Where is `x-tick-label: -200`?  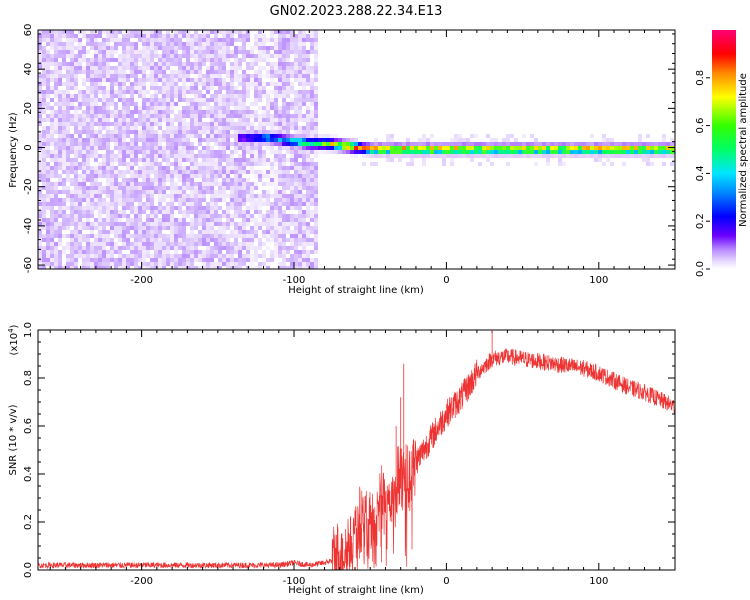 x-tick-label: -200 is located at coordinates (141, 581).